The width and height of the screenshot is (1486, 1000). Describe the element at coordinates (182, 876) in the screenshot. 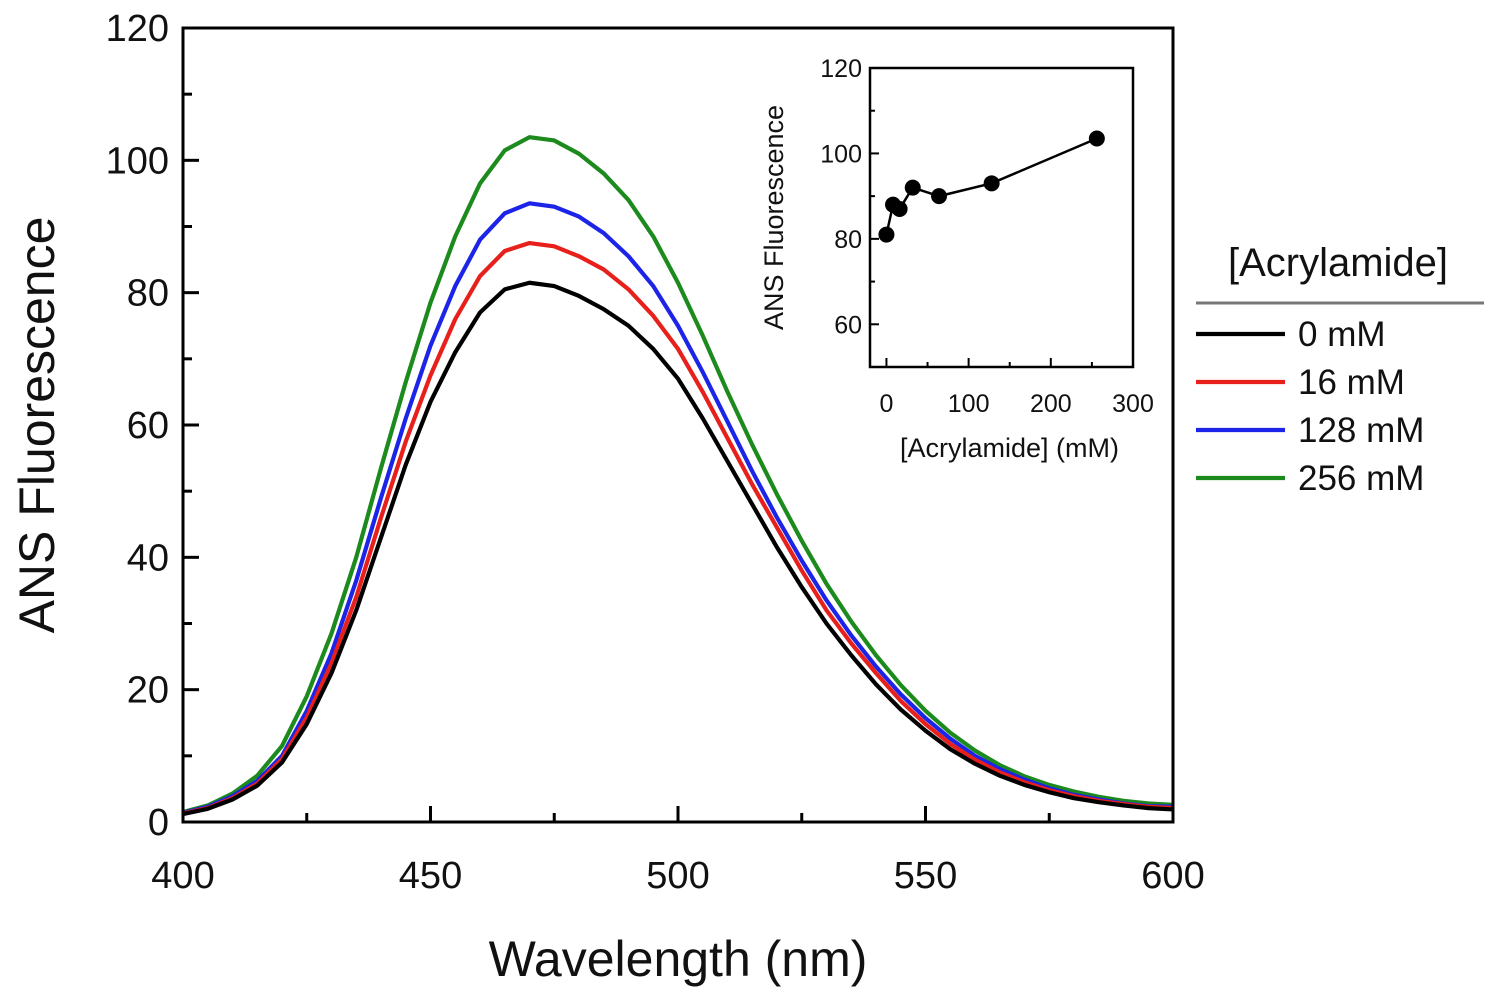

I see `x-tick-label: 400` at that location.